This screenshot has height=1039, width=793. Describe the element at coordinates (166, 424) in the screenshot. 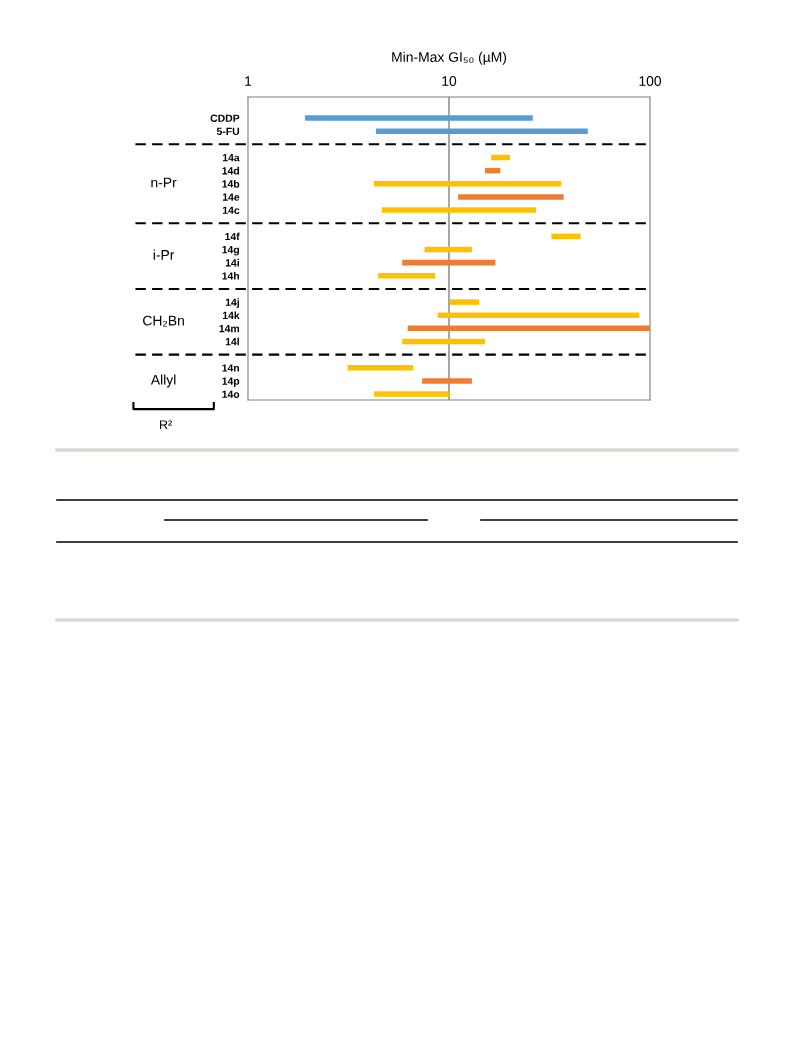

I see `text: R²` at that location.